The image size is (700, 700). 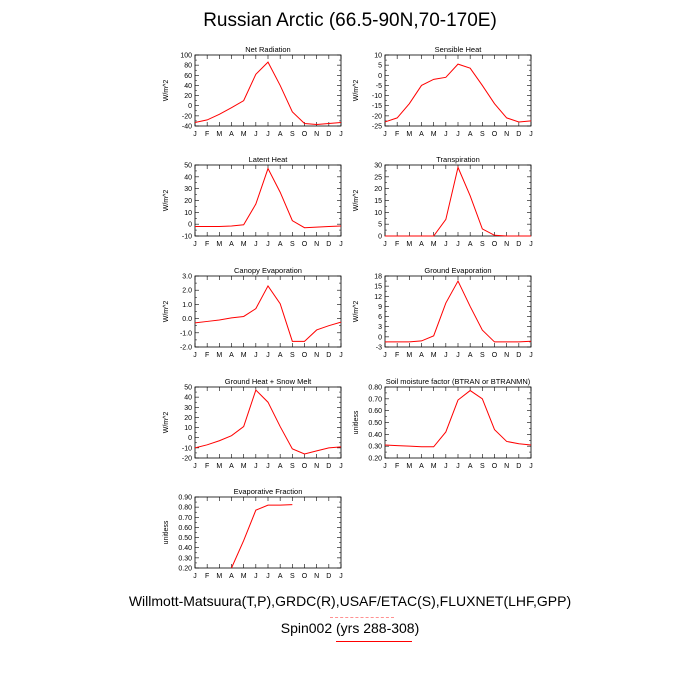 What do you see at coordinates (350, 628) in the screenshot?
I see `model-run-label: Spin002 (yrs 288-308)` at bounding box center [350, 628].